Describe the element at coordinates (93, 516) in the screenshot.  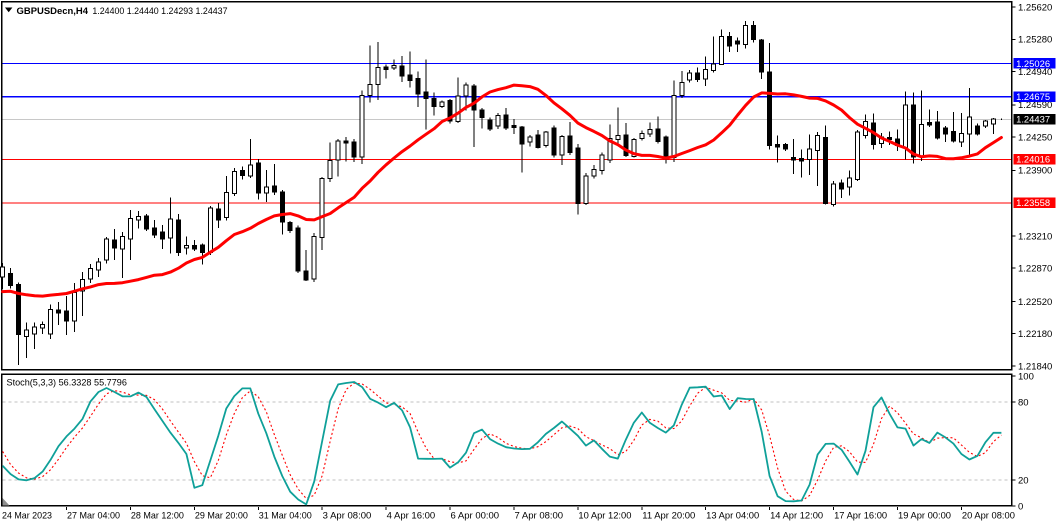
I see `svg-text: 27 Mar 04:00` at that location.